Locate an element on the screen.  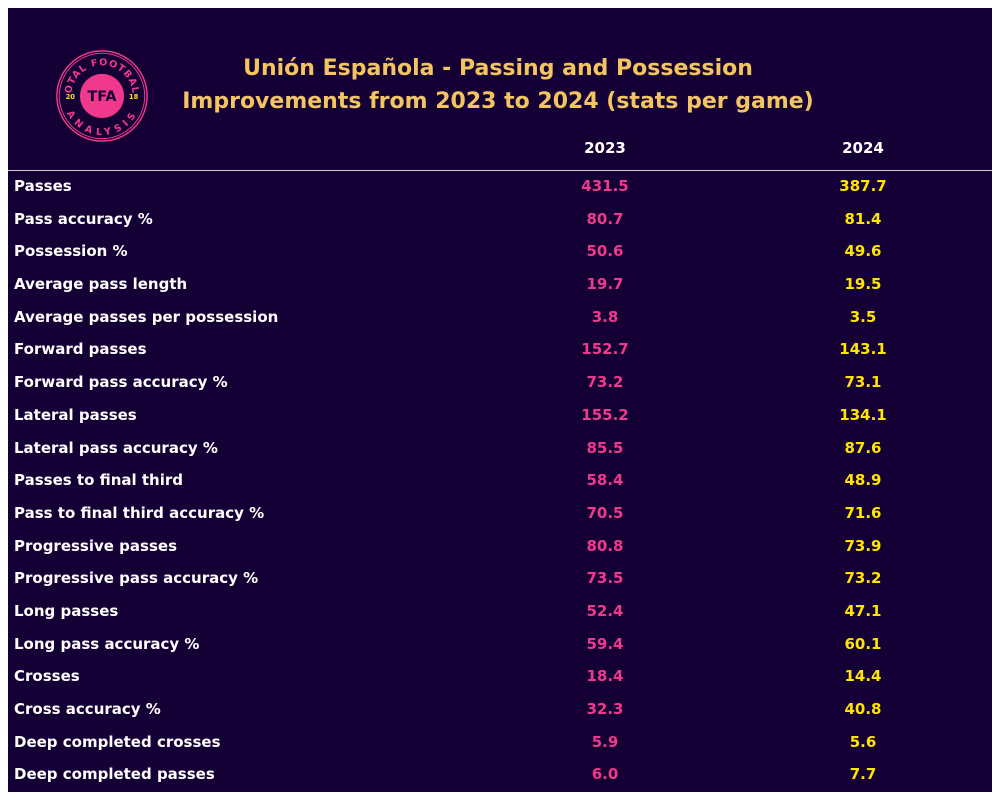
table-row: Average passes per possession 3.8 3.5 is located at coordinates (500, 317).